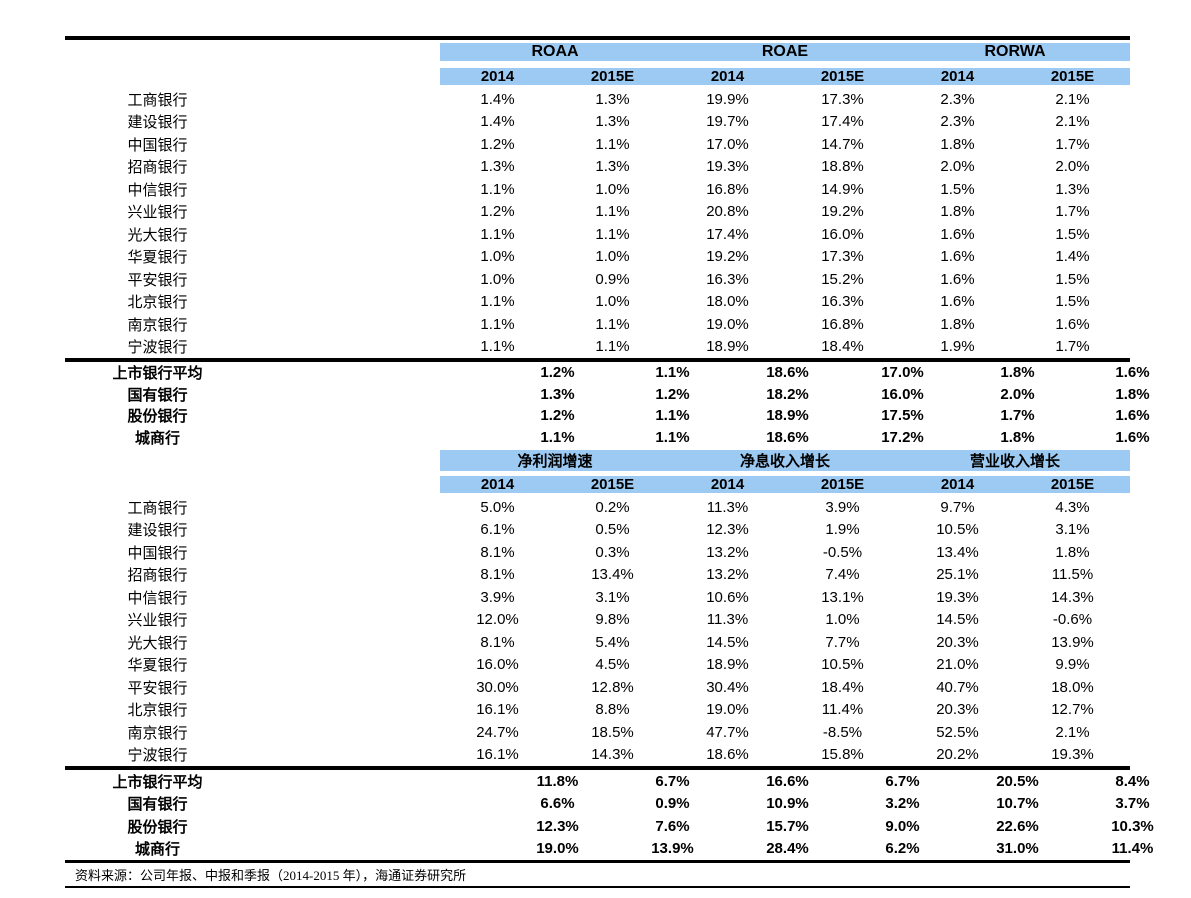  What do you see at coordinates (957, 530) in the screenshot?
I see `value-cell: 10.5%` at bounding box center [957, 530].